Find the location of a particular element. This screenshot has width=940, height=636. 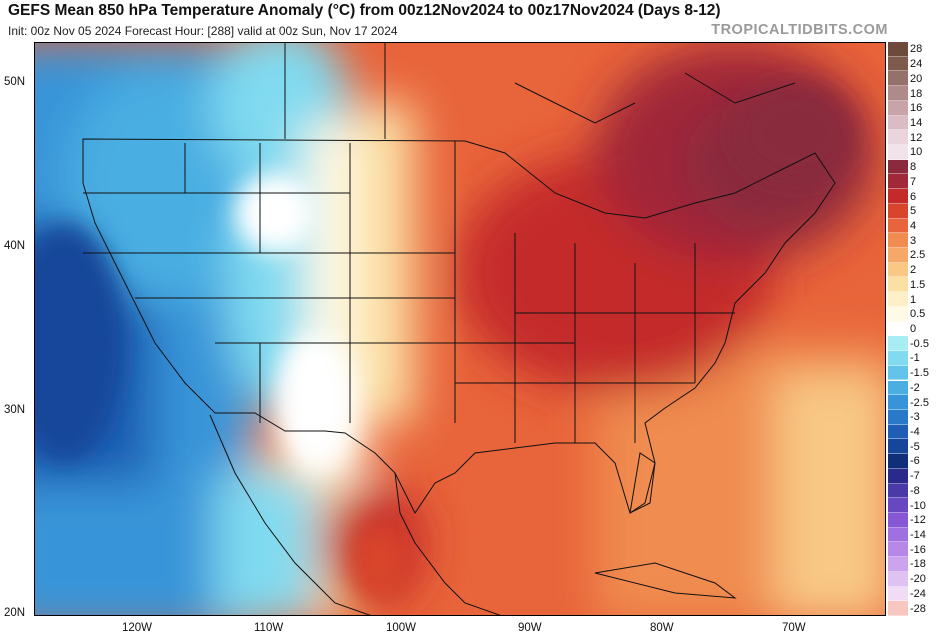

legend-label: 6 is located at coordinates (913, 196).